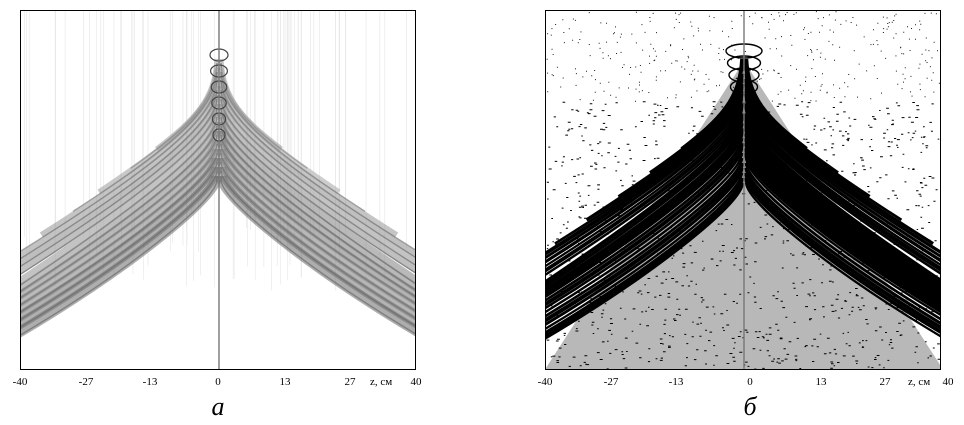  What do you see at coordinates (821, 382) in the screenshot?
I see `tick-label-b-5: 13` at bounding box center [821, 382].